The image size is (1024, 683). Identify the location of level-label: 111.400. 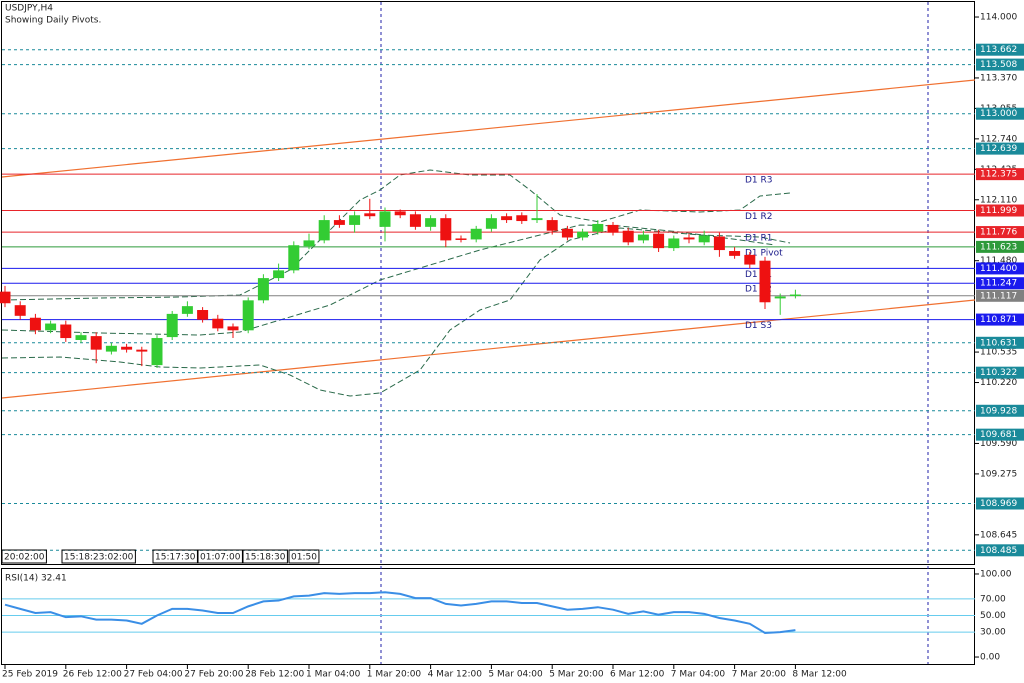
(998, 269).